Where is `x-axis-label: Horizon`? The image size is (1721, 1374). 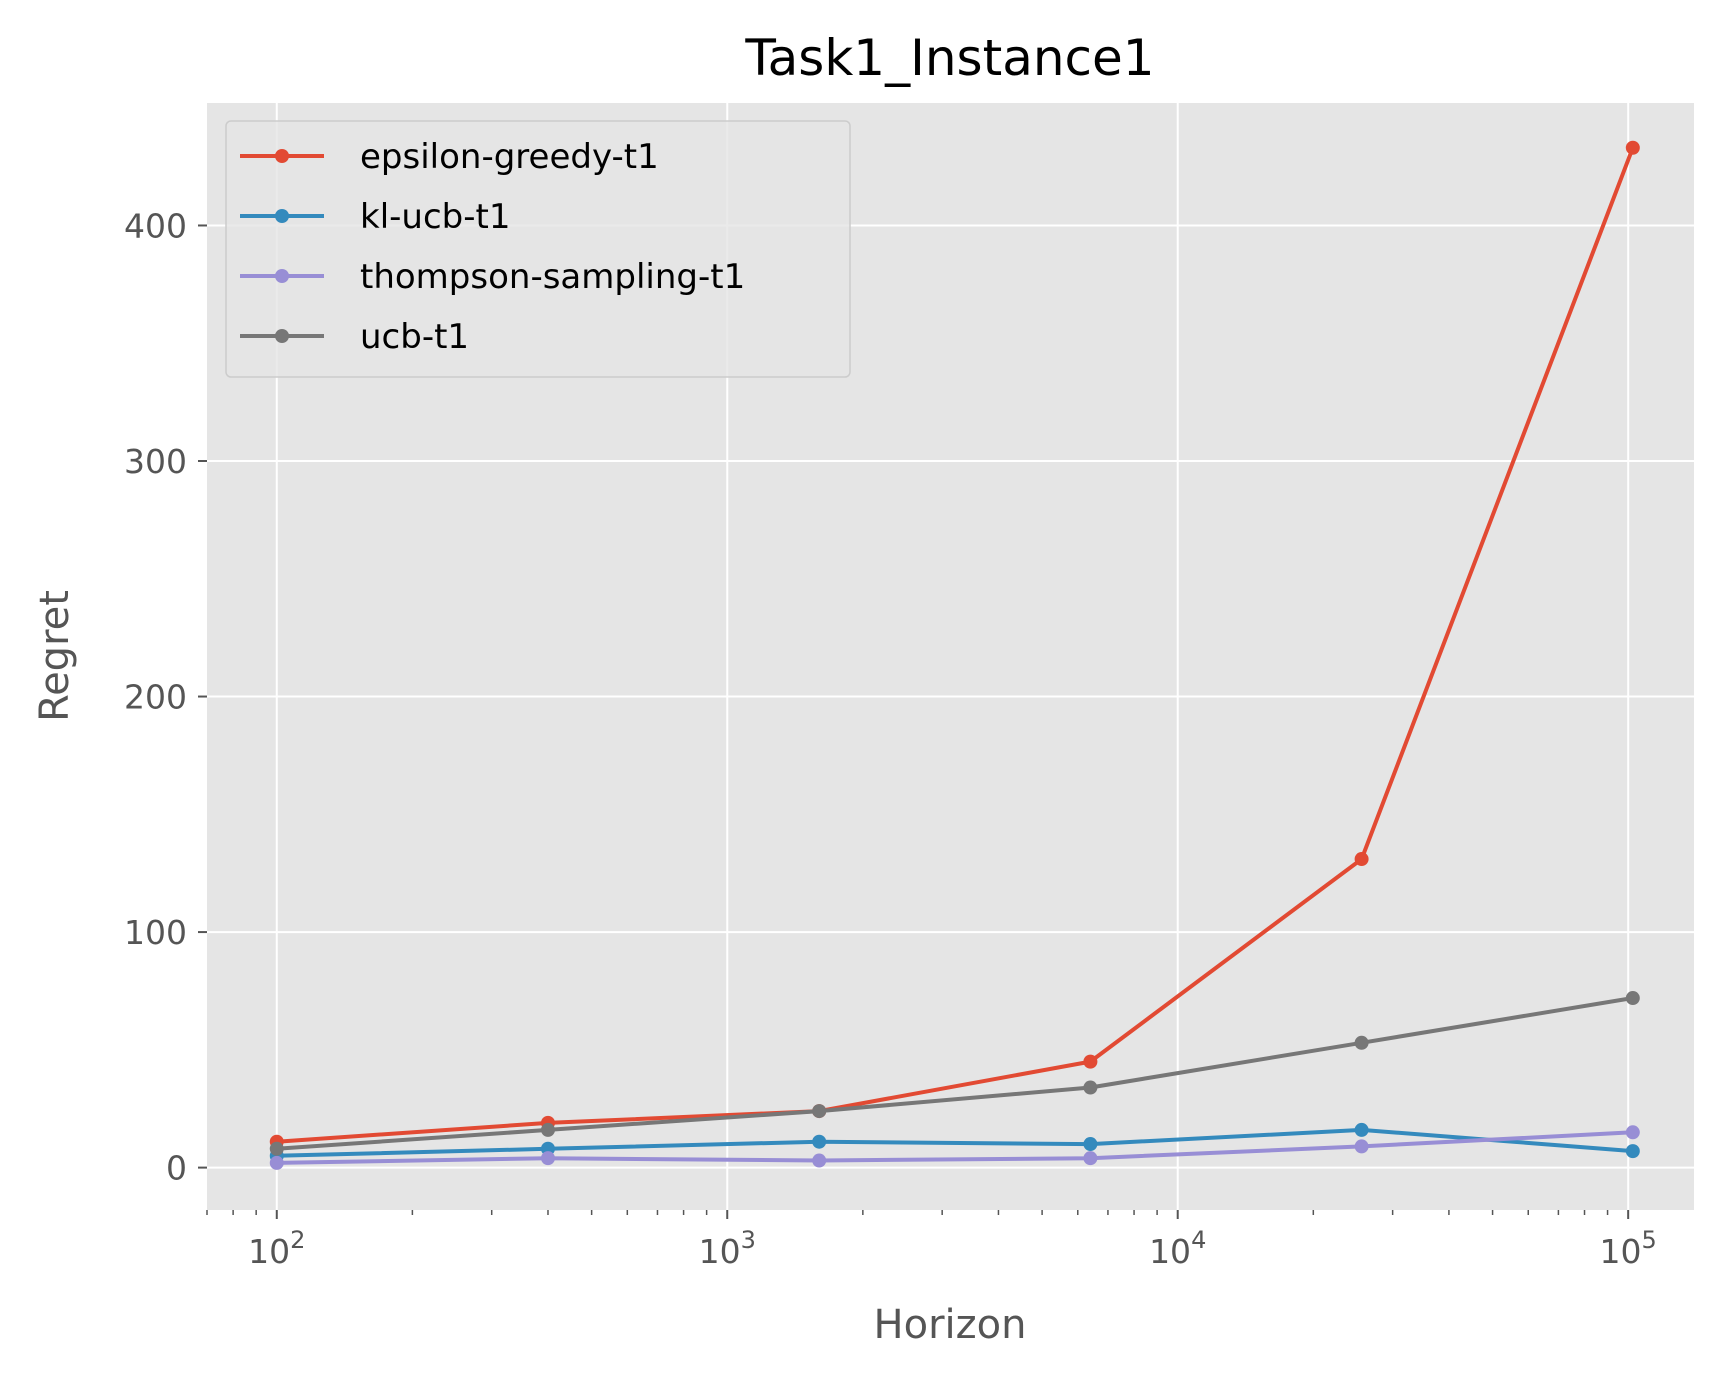
x-axis-label: Horizon is located at coordinates (950, 1325).